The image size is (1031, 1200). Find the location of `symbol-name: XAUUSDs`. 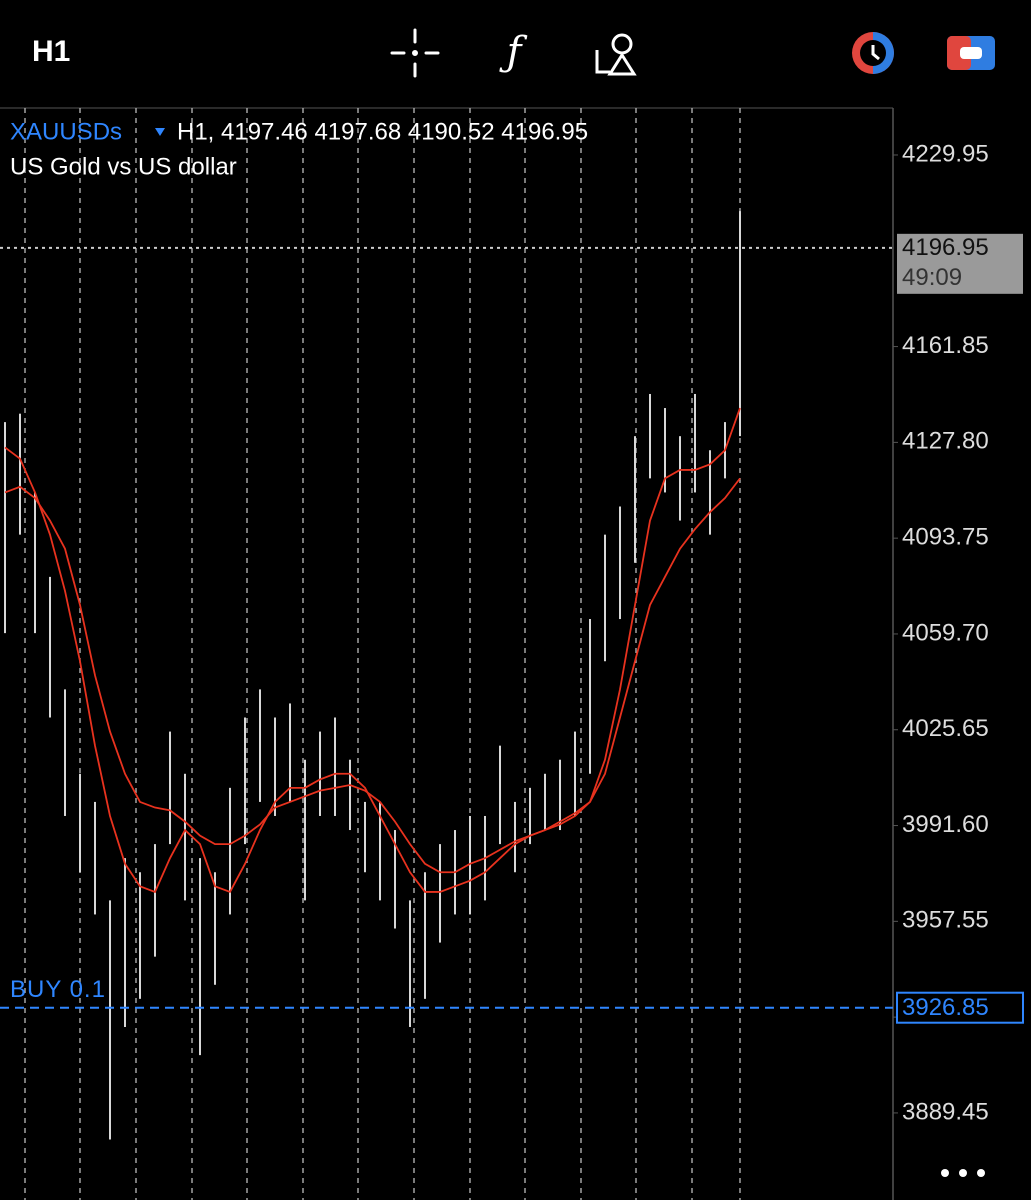

symbol-name: XAUUSDs is located at coordinates (66, 131).